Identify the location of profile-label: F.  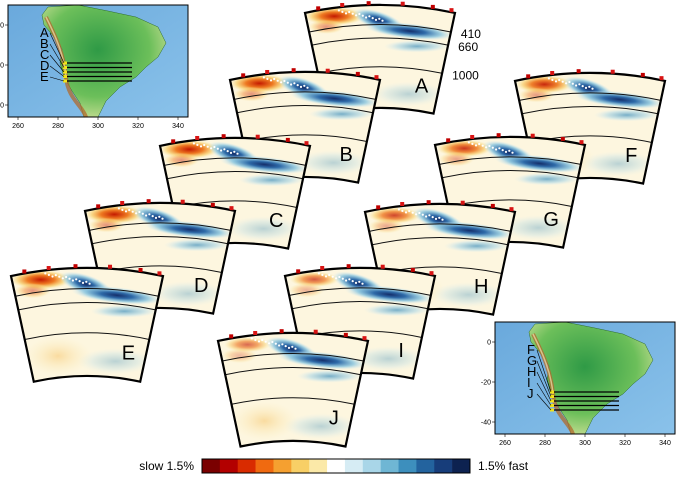
(531, 349).